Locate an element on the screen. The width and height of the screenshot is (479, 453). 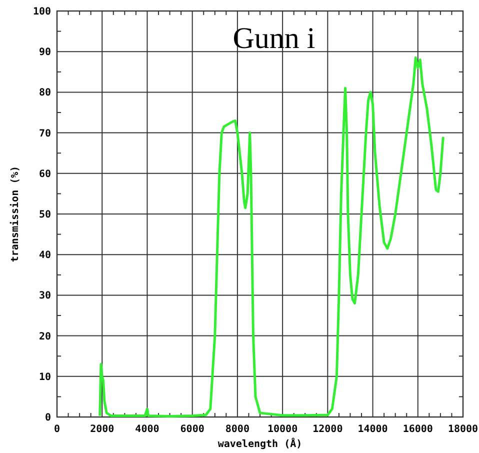
x-tick-label: 14000 is located at coordinates (373, 429).